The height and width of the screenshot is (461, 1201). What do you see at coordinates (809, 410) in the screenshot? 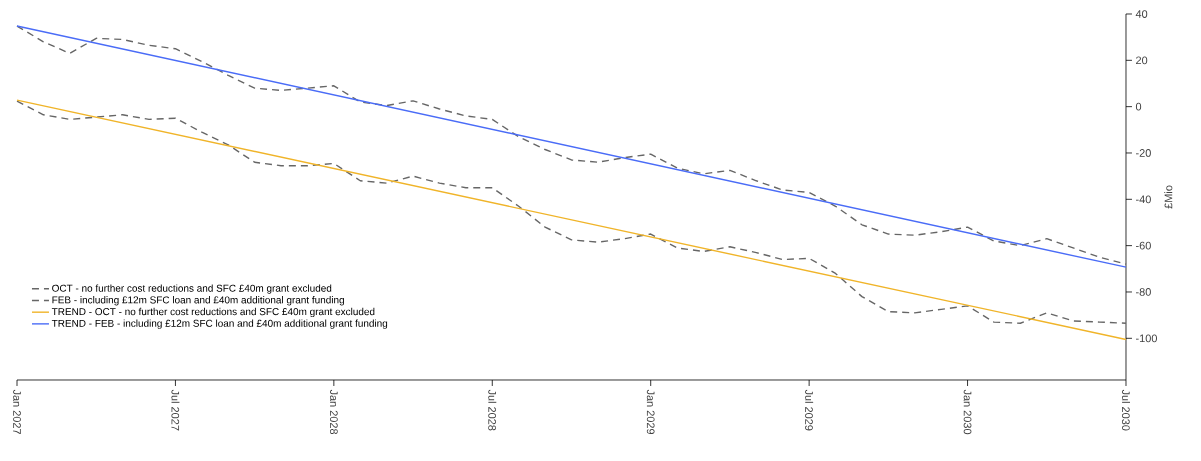
I see `x-tick-label: Jul 2029` at bounding box center [809, 410].